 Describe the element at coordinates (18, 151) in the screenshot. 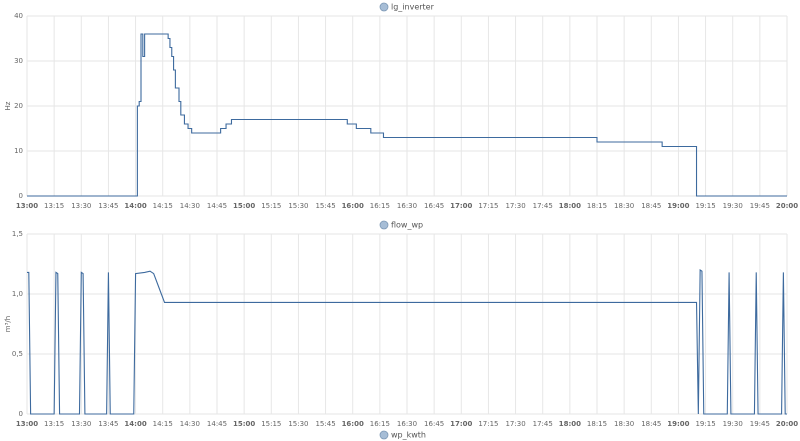

I see `y-tick-label: 10` at that location.